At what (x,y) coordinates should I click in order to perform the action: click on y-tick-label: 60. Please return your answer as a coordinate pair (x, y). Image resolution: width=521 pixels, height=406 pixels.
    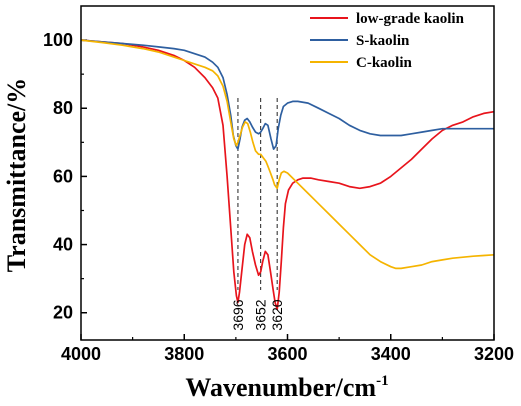
    Looking at the image, I should click on (63, 176).